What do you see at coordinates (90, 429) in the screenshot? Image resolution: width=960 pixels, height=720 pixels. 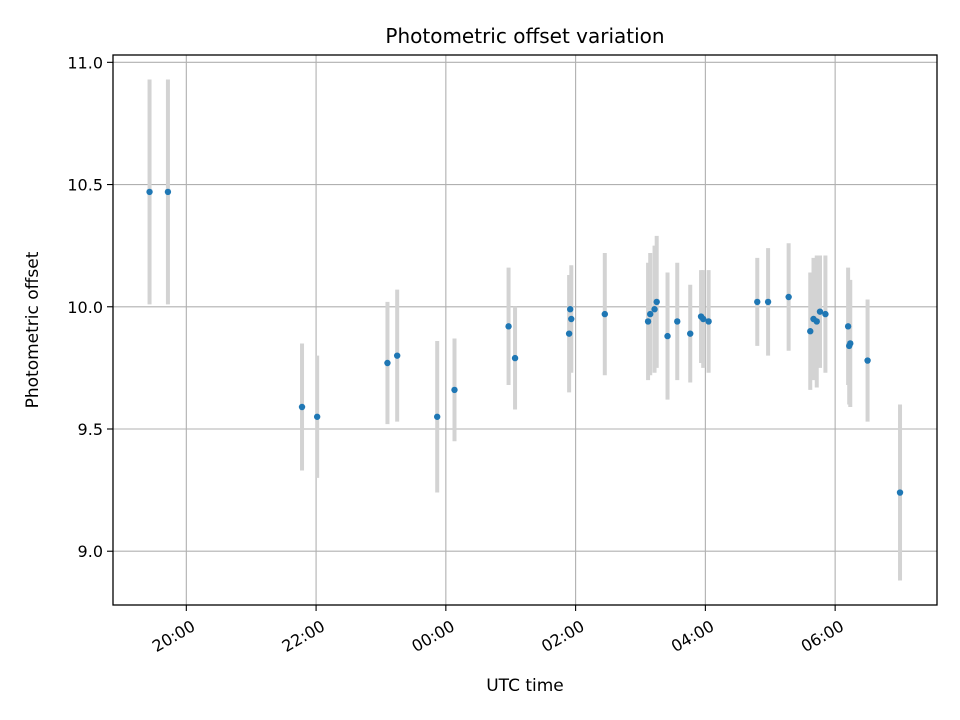 I see `y-tick-label: 9.5` at bounding box center [90, 429].